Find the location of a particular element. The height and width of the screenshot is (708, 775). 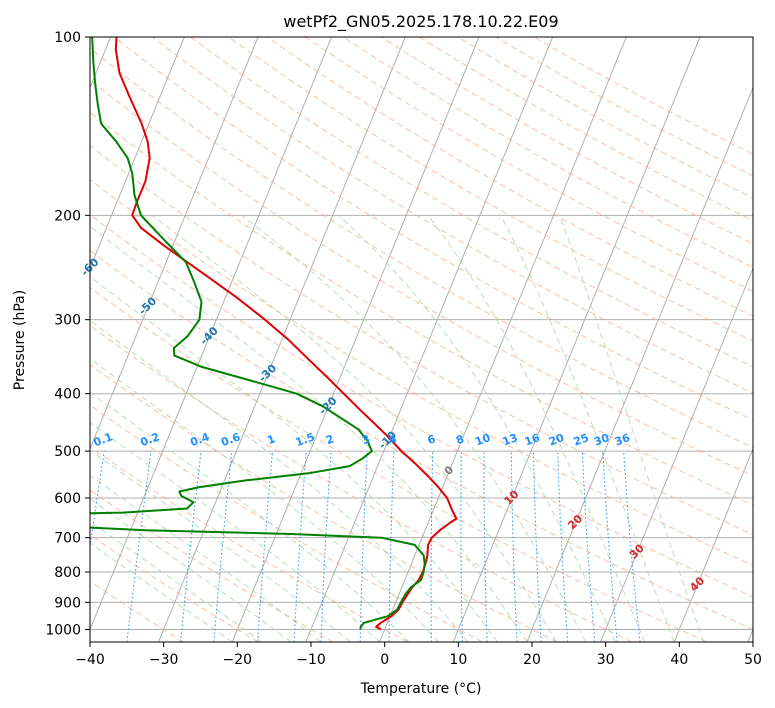

mixing-ratio-label: 2 is located at coordinates (330, 439).